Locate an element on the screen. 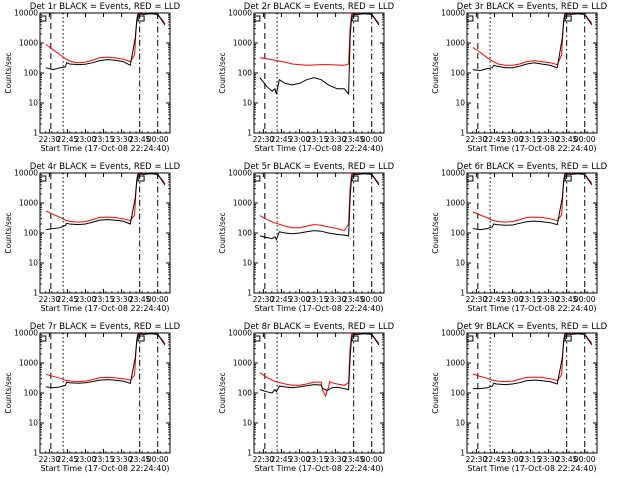  panel-title: Det 7r BLACK = Events, RED = LLD is located at coordinates (105, 327).